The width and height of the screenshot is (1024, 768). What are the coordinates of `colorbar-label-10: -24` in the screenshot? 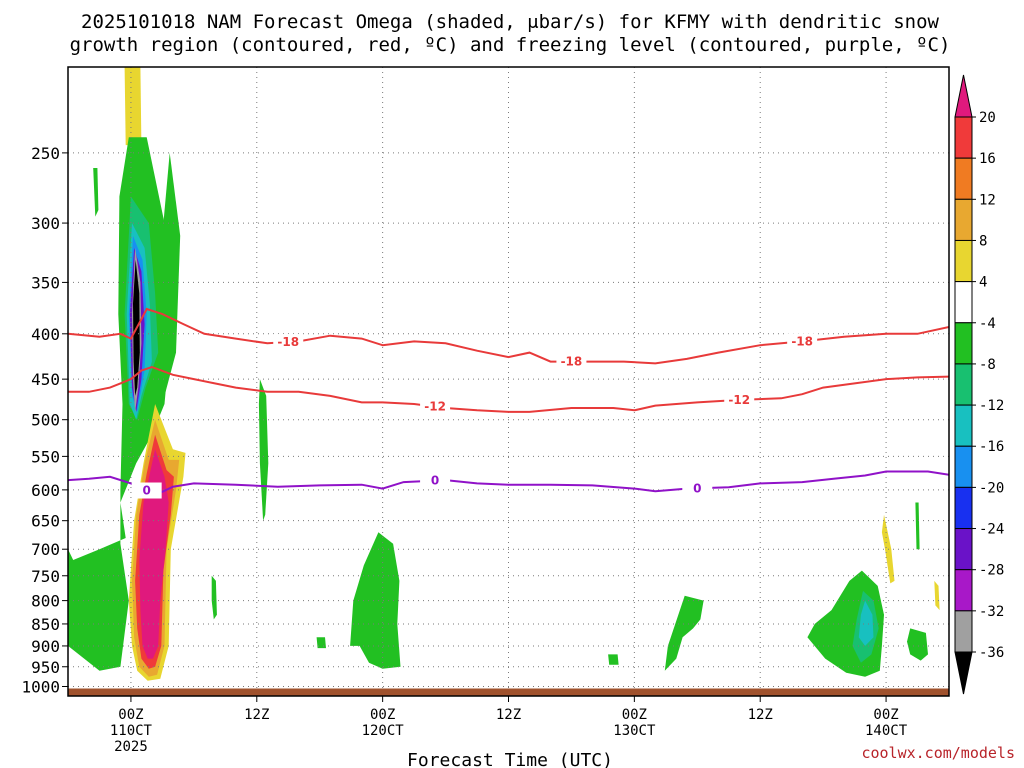 It's located at (991, 530).